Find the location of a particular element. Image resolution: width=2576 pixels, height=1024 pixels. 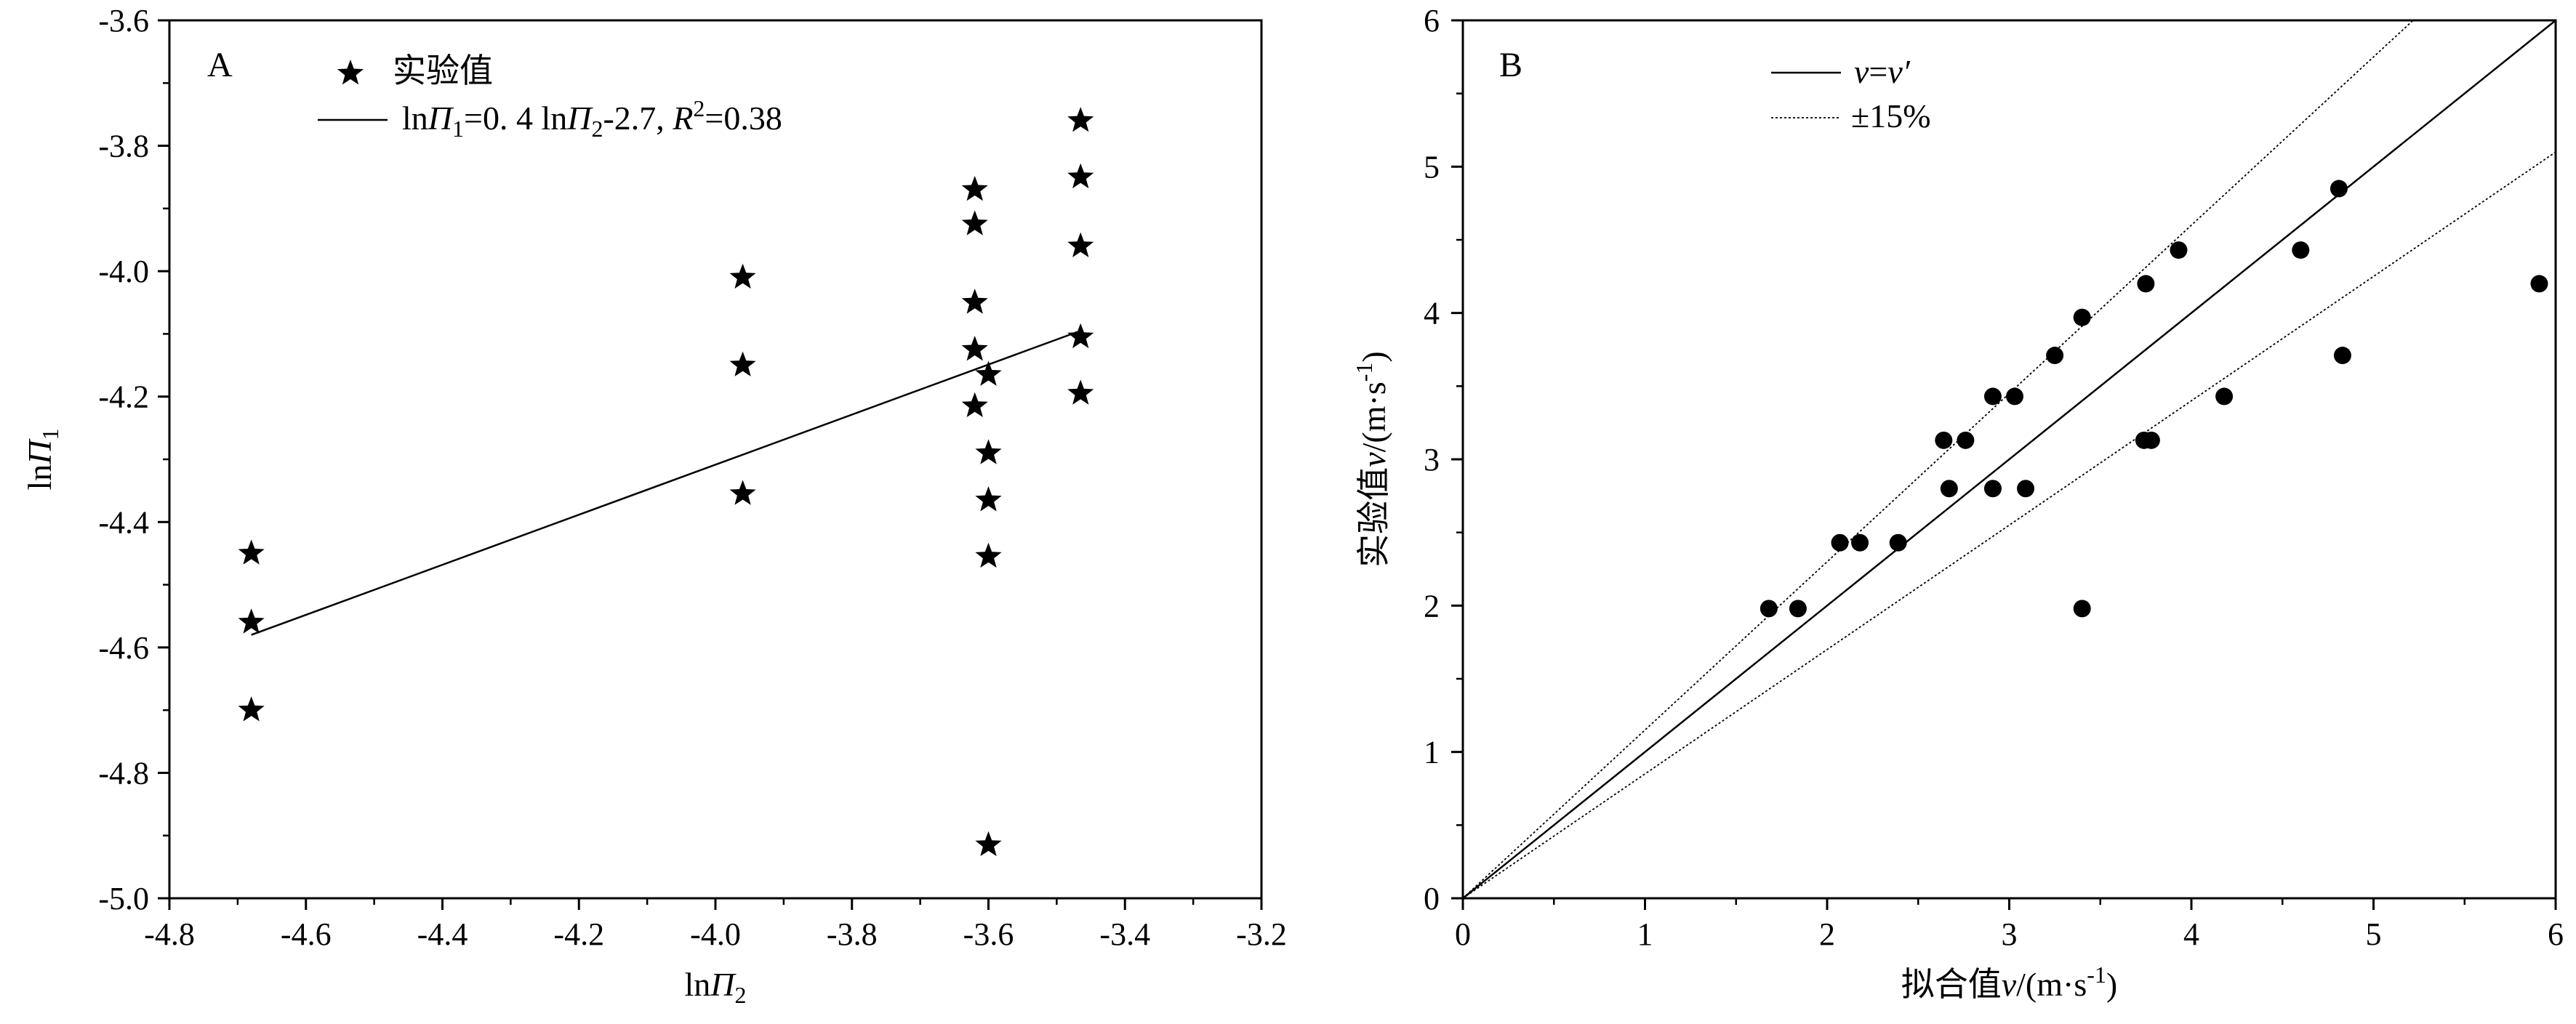

fit-line is located at coordinates (666, 482).